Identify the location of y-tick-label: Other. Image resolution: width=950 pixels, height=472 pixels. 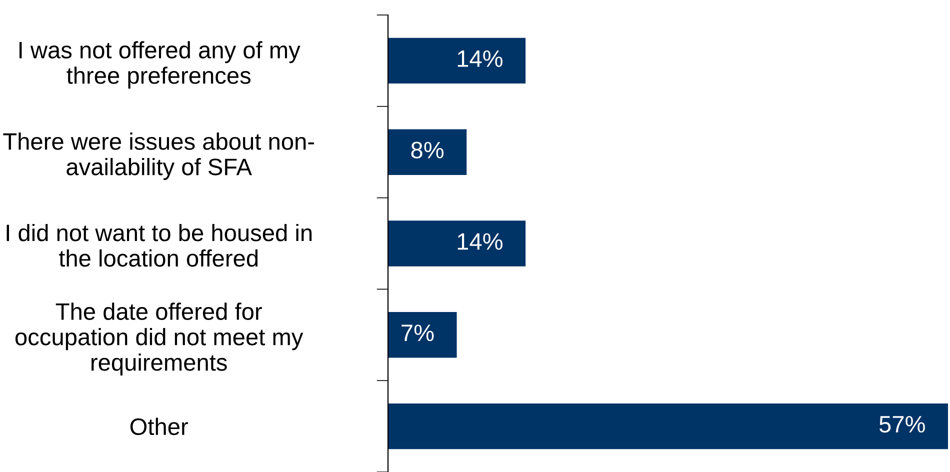
(159, 427).